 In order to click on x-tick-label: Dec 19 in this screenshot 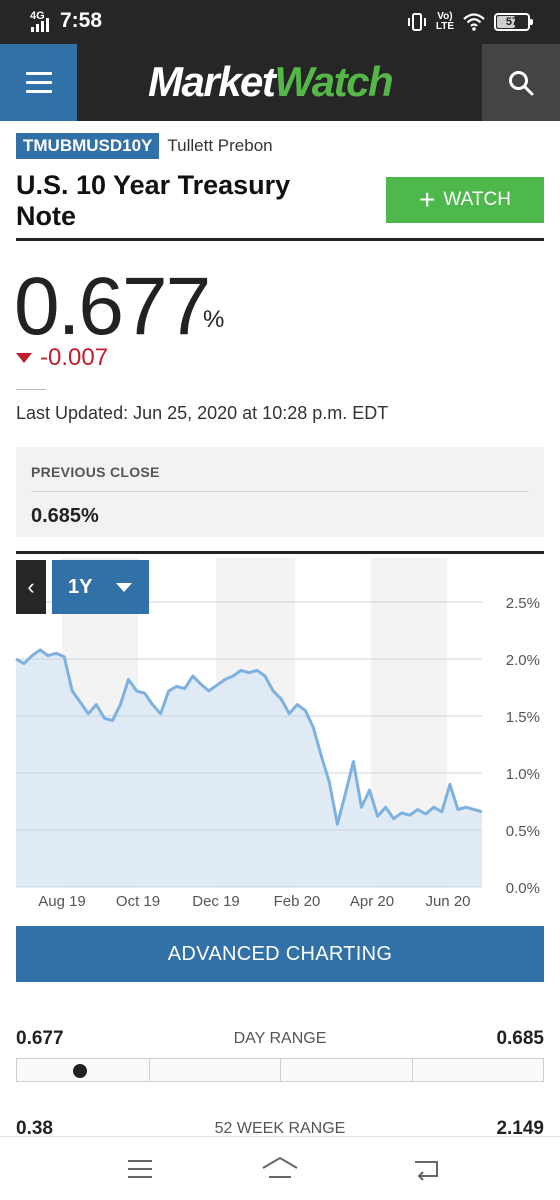, I will do `click(216, 901)`.